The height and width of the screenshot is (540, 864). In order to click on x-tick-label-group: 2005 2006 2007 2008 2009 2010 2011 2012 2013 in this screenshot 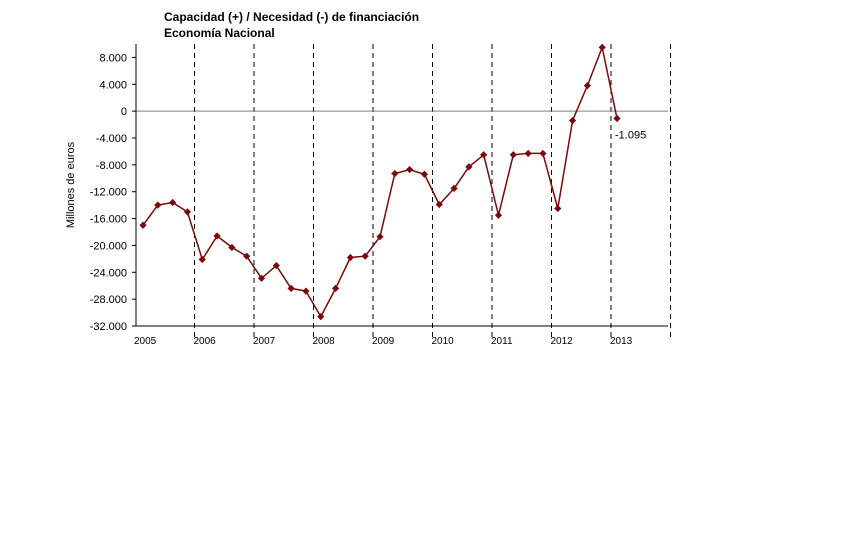, I will do `click(383, 341)`.